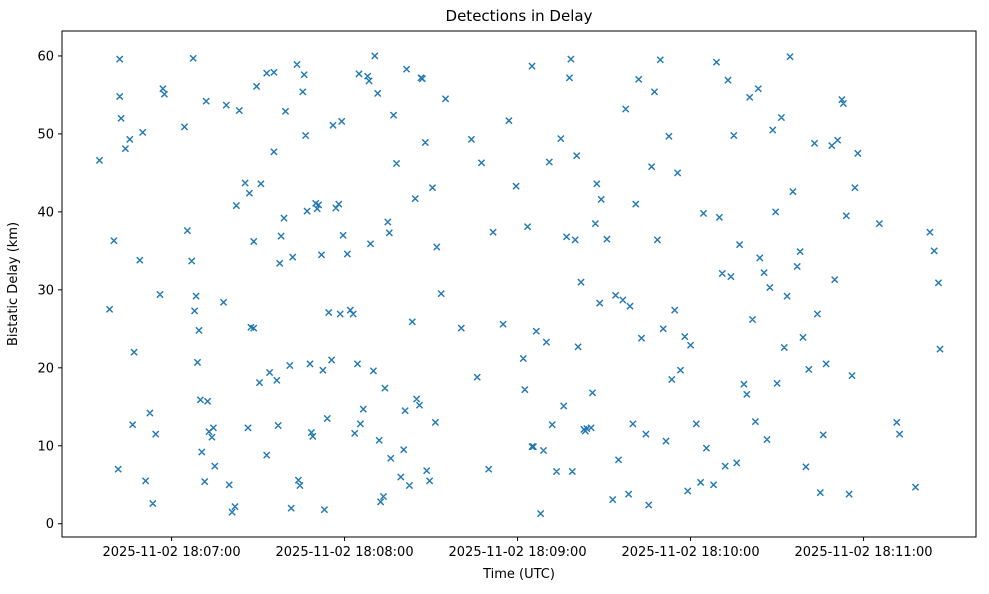 This screenshot has height=594, width=989. Describe the element at coordinates (172, 552) in the screenshot. I see `x-tick-label: 2025-11-02 18:07:00` at that location.